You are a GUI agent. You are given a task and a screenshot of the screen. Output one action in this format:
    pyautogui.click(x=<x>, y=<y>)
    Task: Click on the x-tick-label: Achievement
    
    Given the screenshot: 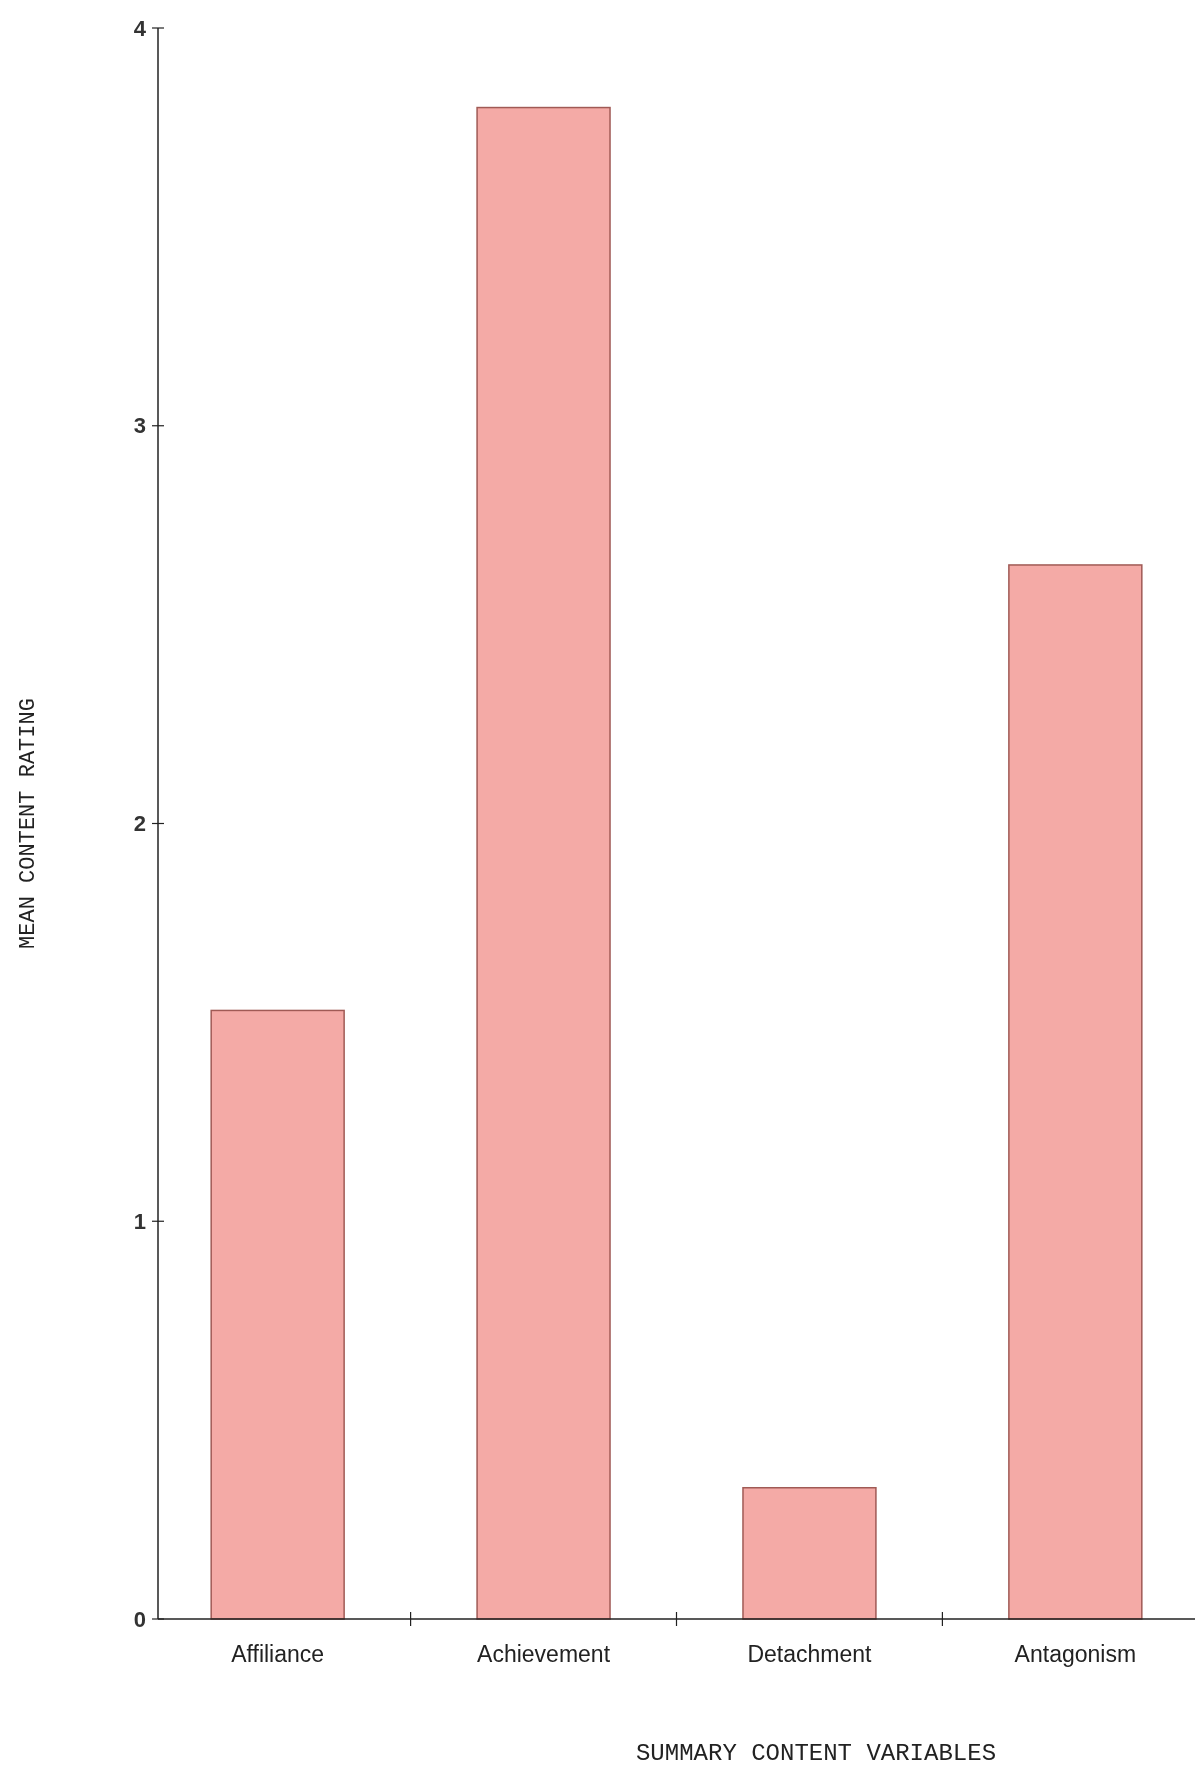 What is the action you would take?
    pyautogui.click(x=544, y=1654)
    